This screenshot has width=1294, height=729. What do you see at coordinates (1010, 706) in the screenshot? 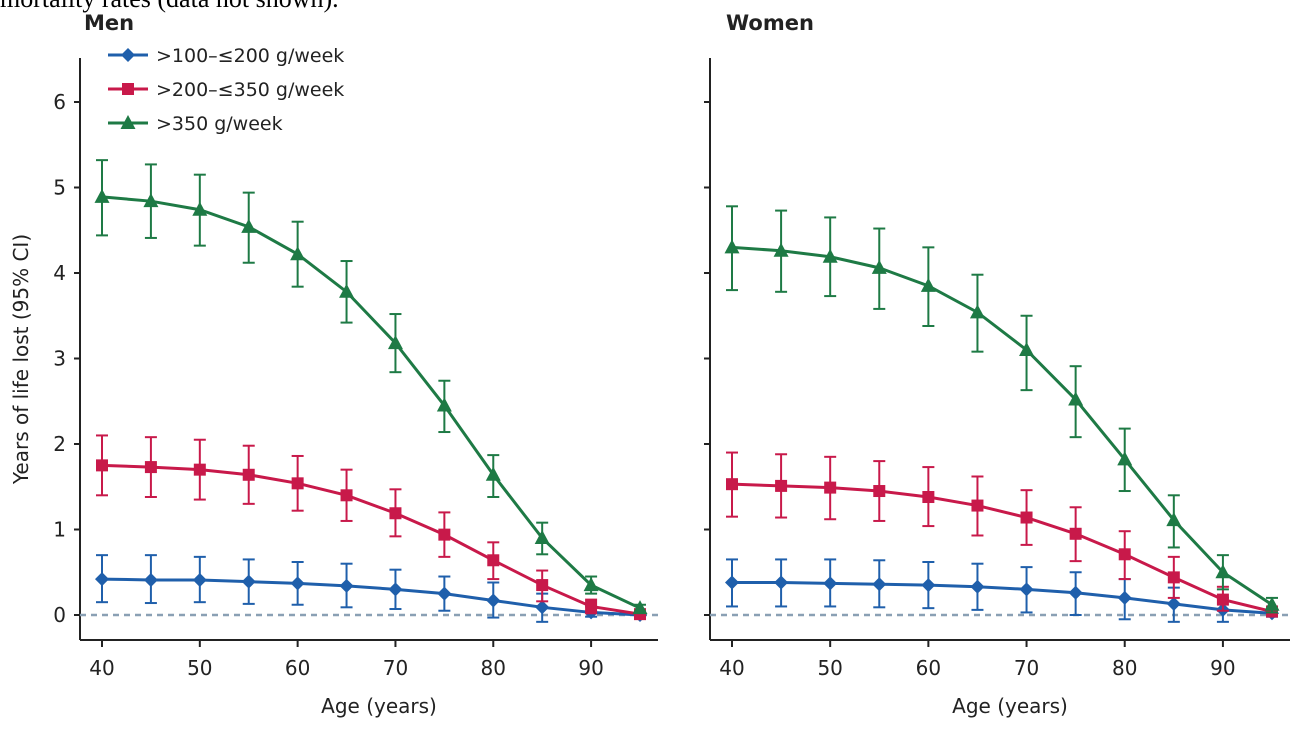
I see `x-axis-label: Age (years)` at bounding box center [1010, 706].